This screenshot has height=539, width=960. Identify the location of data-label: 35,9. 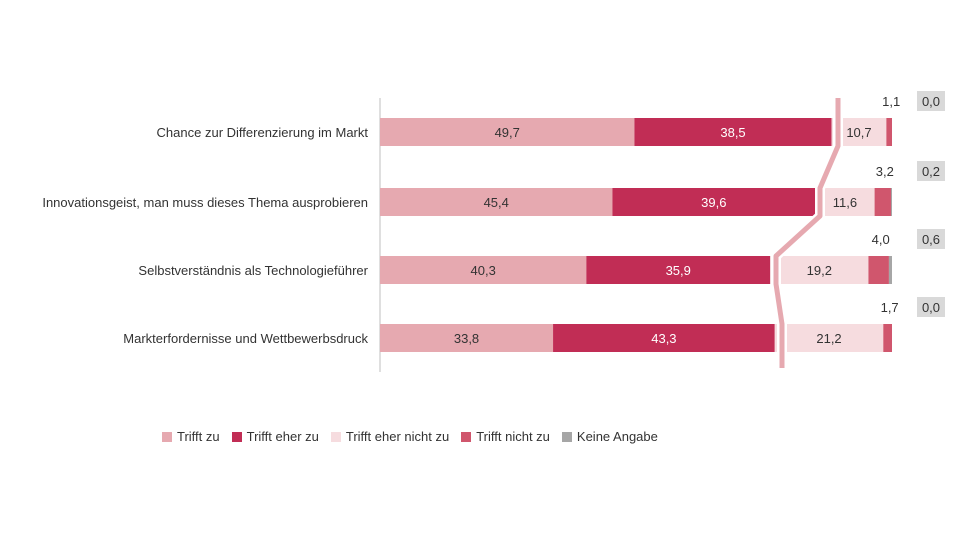
(678, 270).